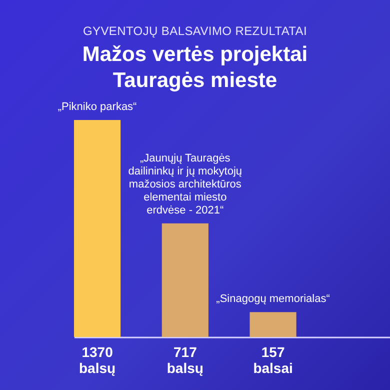  Describe the element at coordinates (273, 299) in the screenshot. I see `x-tick-label: „Sinagogų memorialas“` at that location.